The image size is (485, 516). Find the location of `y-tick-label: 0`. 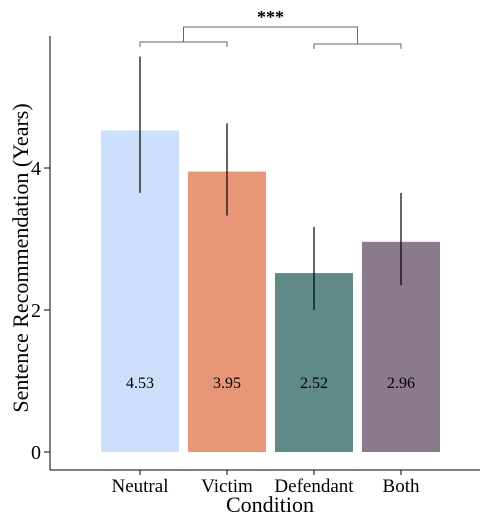

y-tick-label: 0 is located at coordinates (36, 453).